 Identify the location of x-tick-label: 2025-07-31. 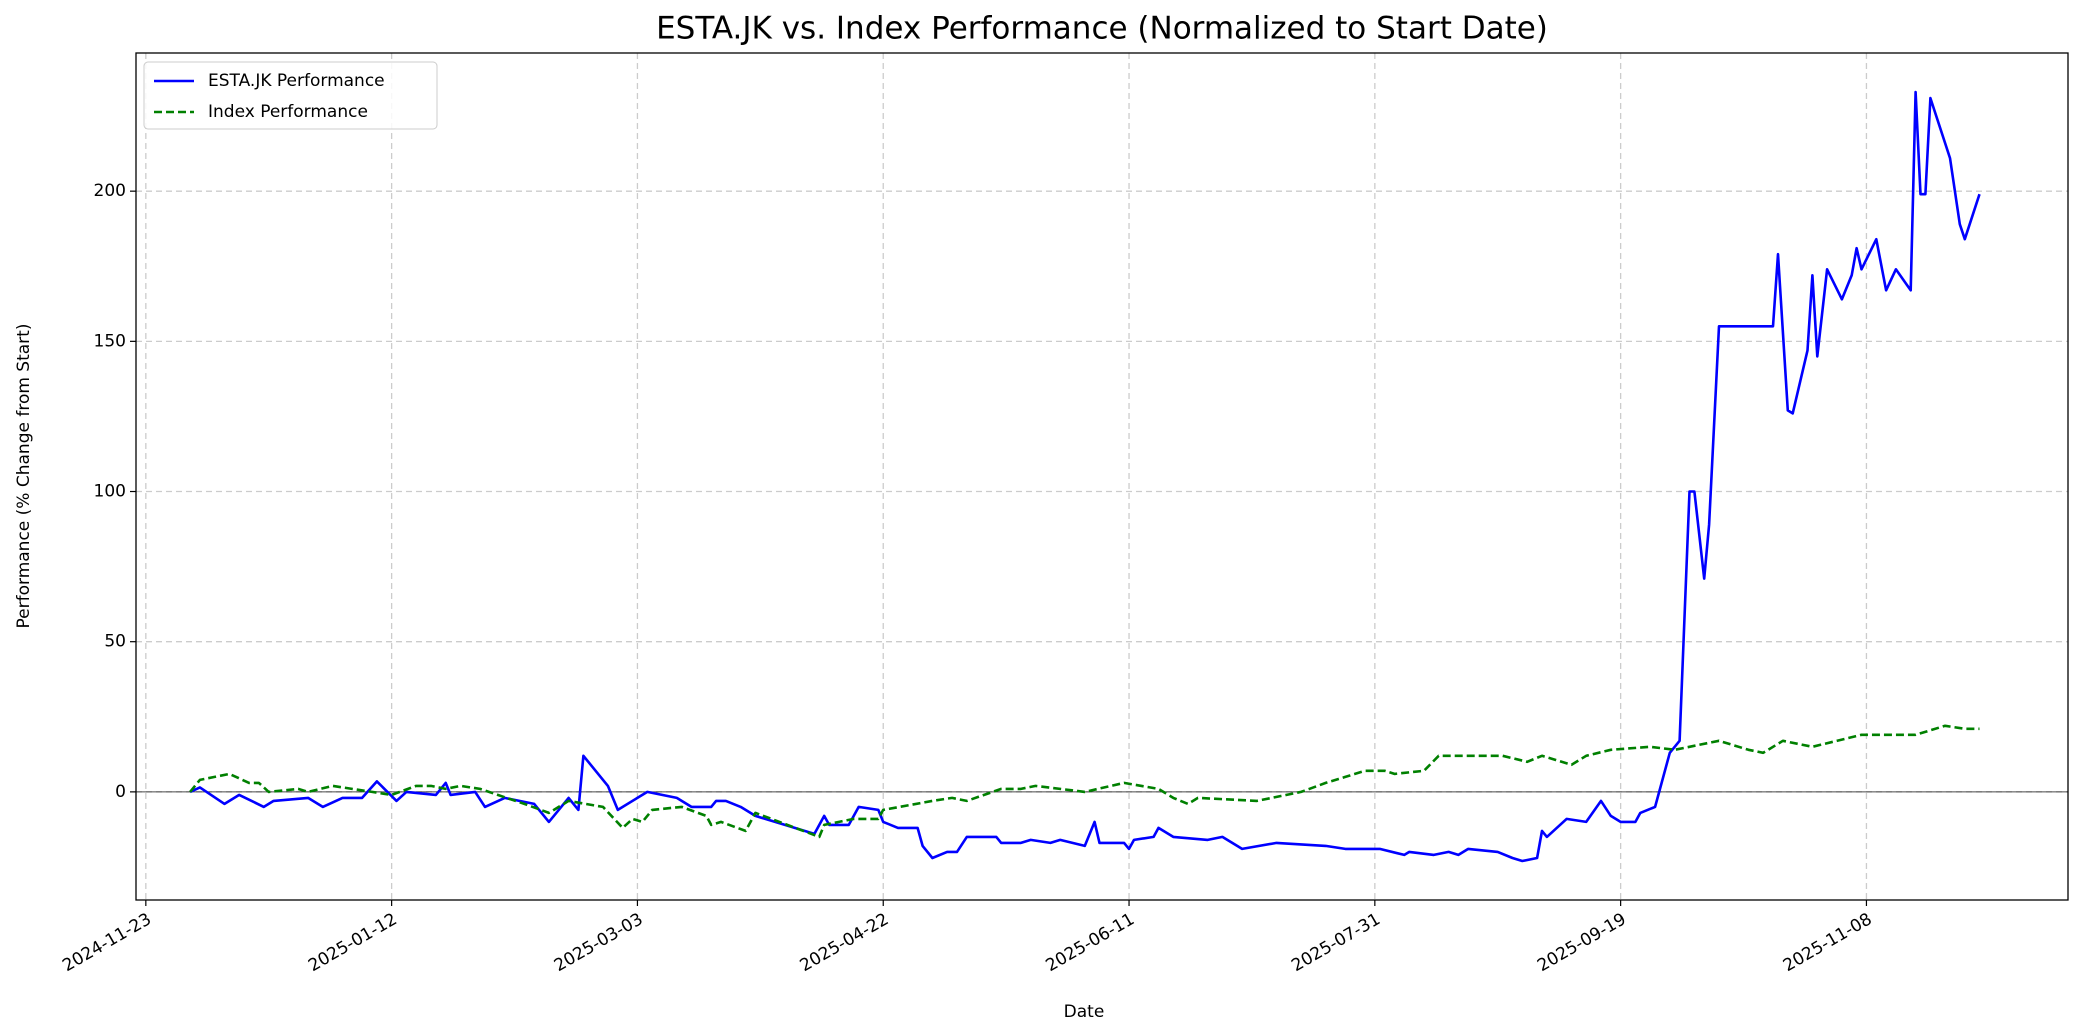
(1336, 942).